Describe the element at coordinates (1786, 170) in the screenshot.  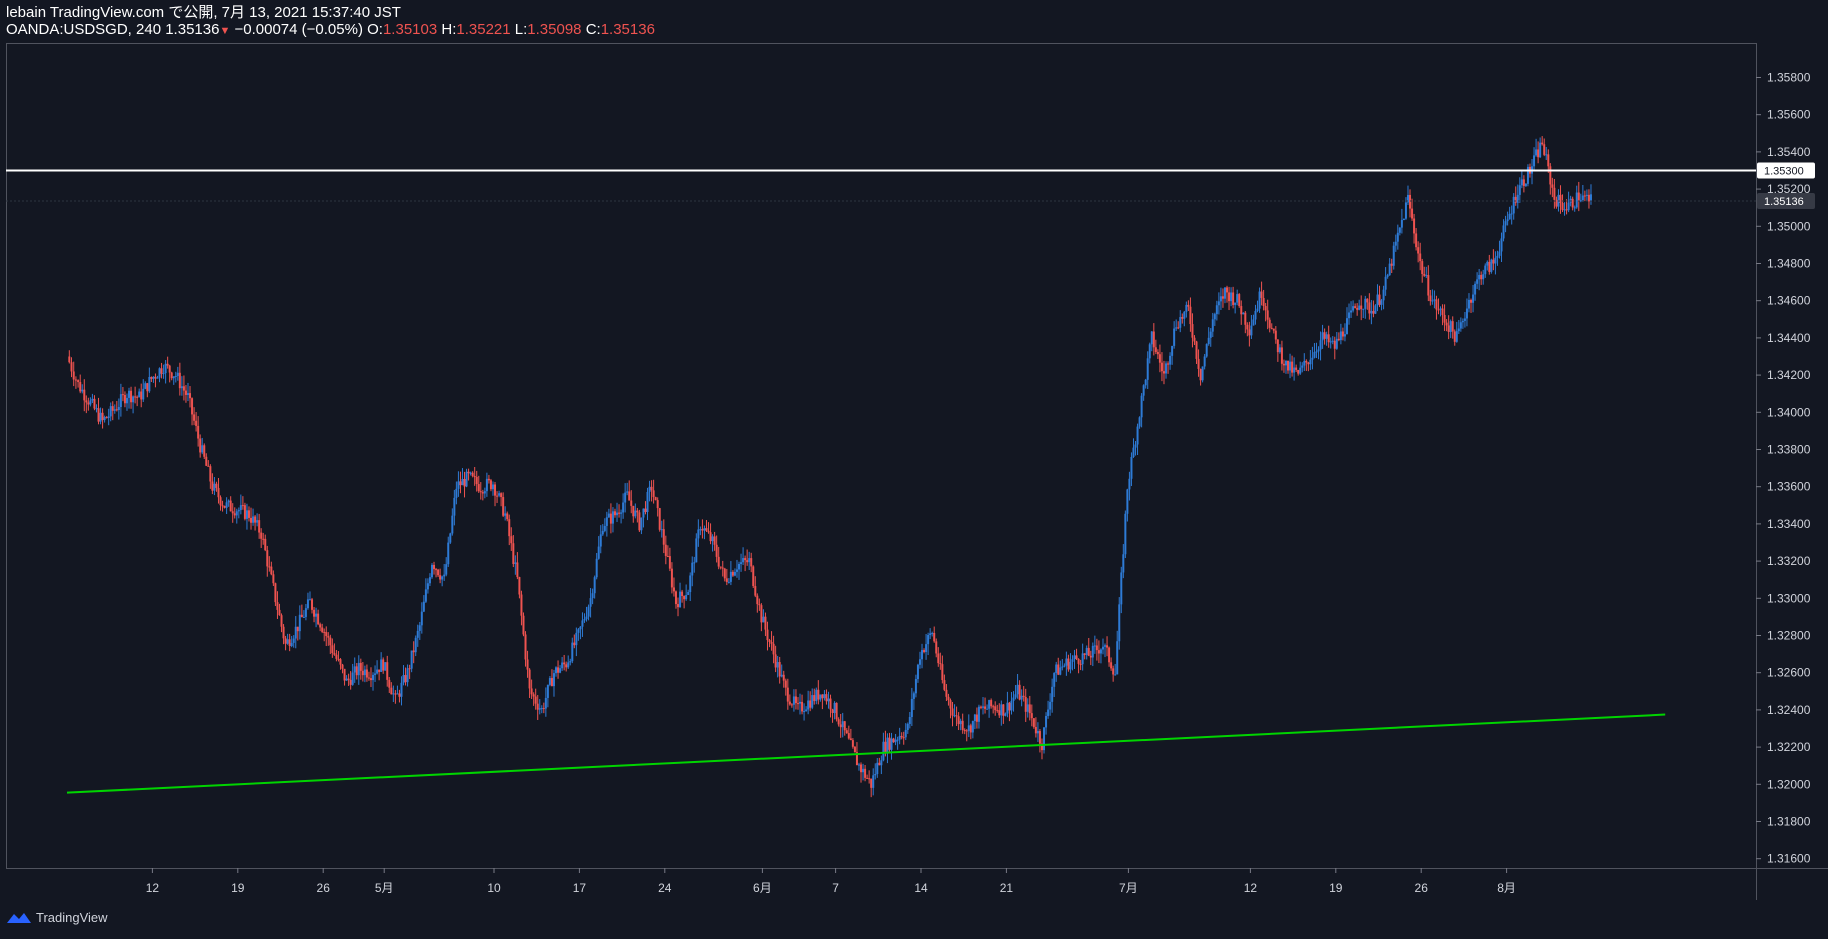
I see `hline-price-tag` at that location.